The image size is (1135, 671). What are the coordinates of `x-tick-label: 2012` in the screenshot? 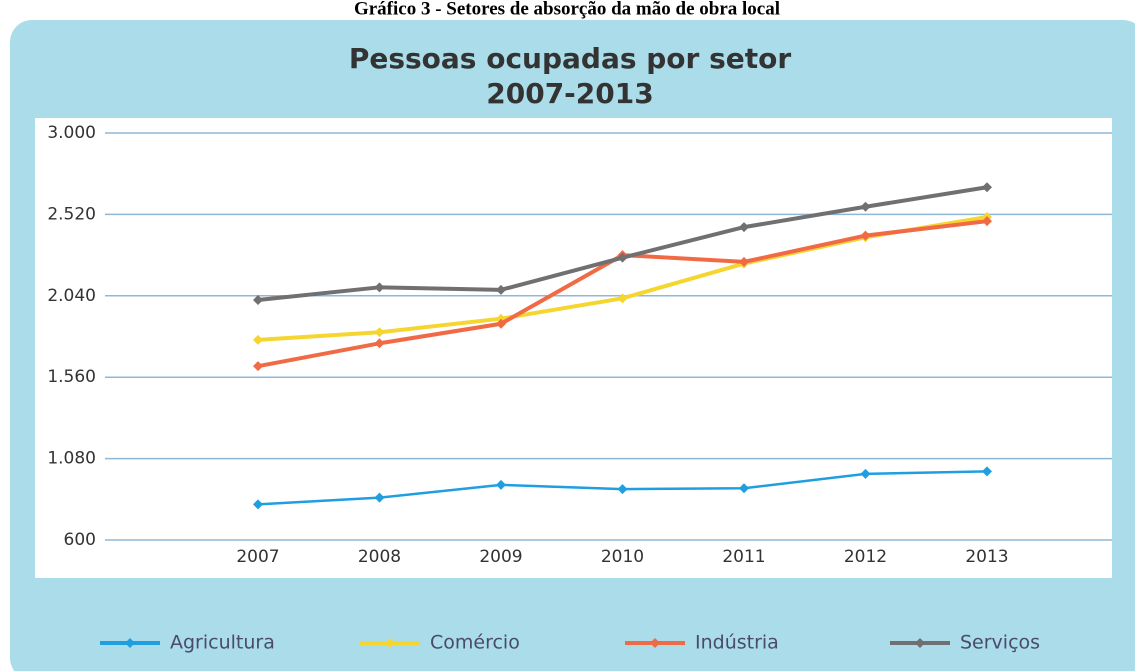 It's located at (865, 557).